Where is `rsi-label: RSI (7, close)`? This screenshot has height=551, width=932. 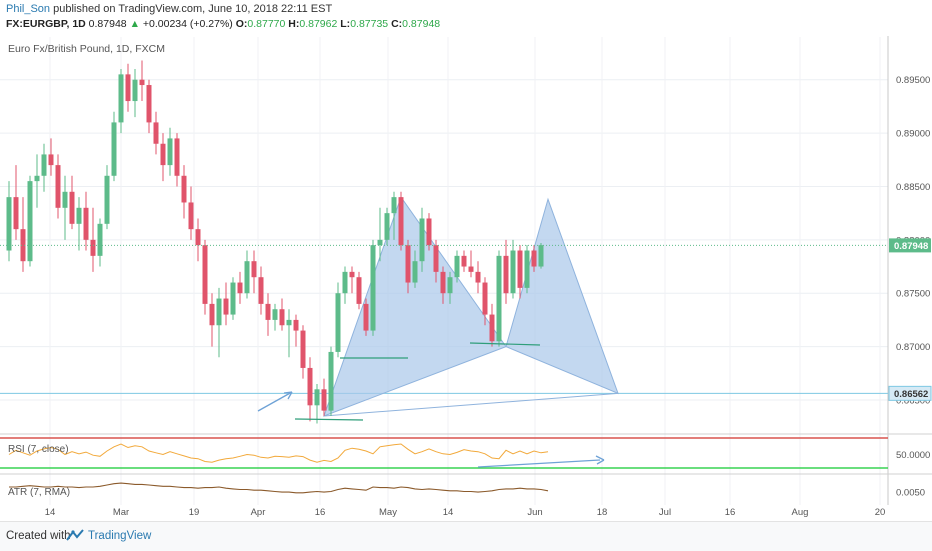 rsi-label: RSI (7, close) is located at coordinates (38, 449).